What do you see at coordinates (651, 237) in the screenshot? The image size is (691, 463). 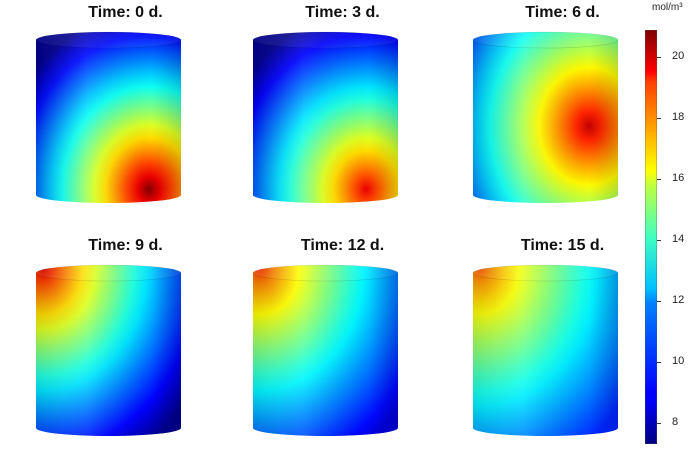 I see `colorbar` at bounding box center [651, 237].